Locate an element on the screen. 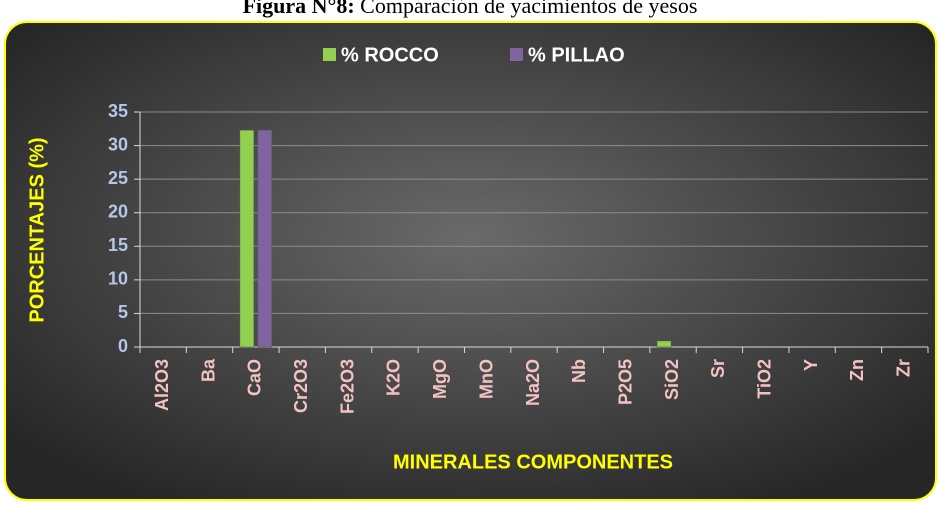 The image size is (941, 506). x-tick-label: Y is located at coordinates (811, 365).